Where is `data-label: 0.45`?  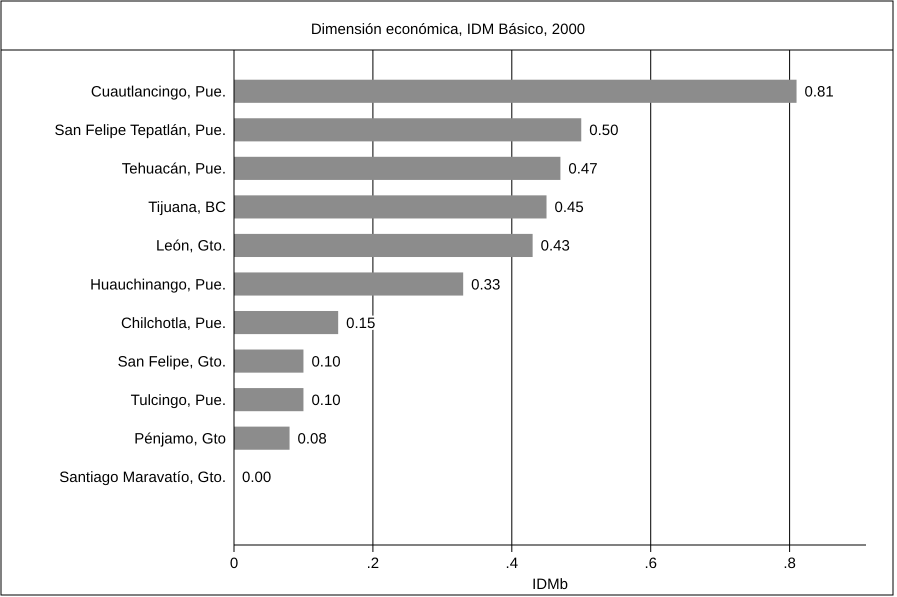 data-label: 0.45 is located at coordinates (569, 207).